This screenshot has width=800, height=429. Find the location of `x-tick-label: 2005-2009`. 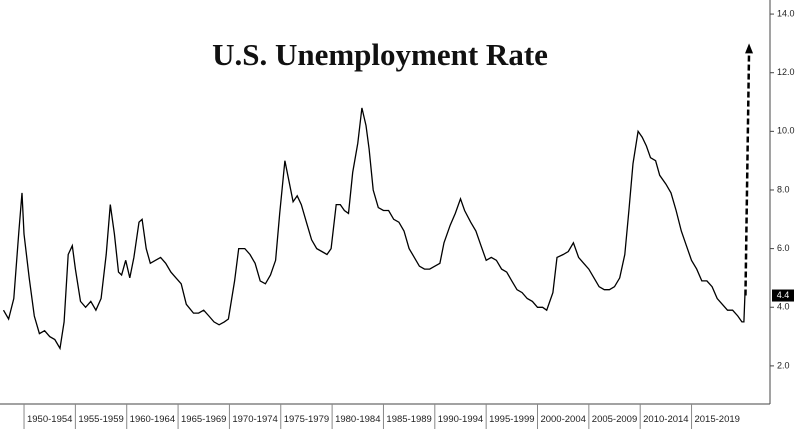

x-tick-label: 2005-2009 is located at coordinates (614, 419).